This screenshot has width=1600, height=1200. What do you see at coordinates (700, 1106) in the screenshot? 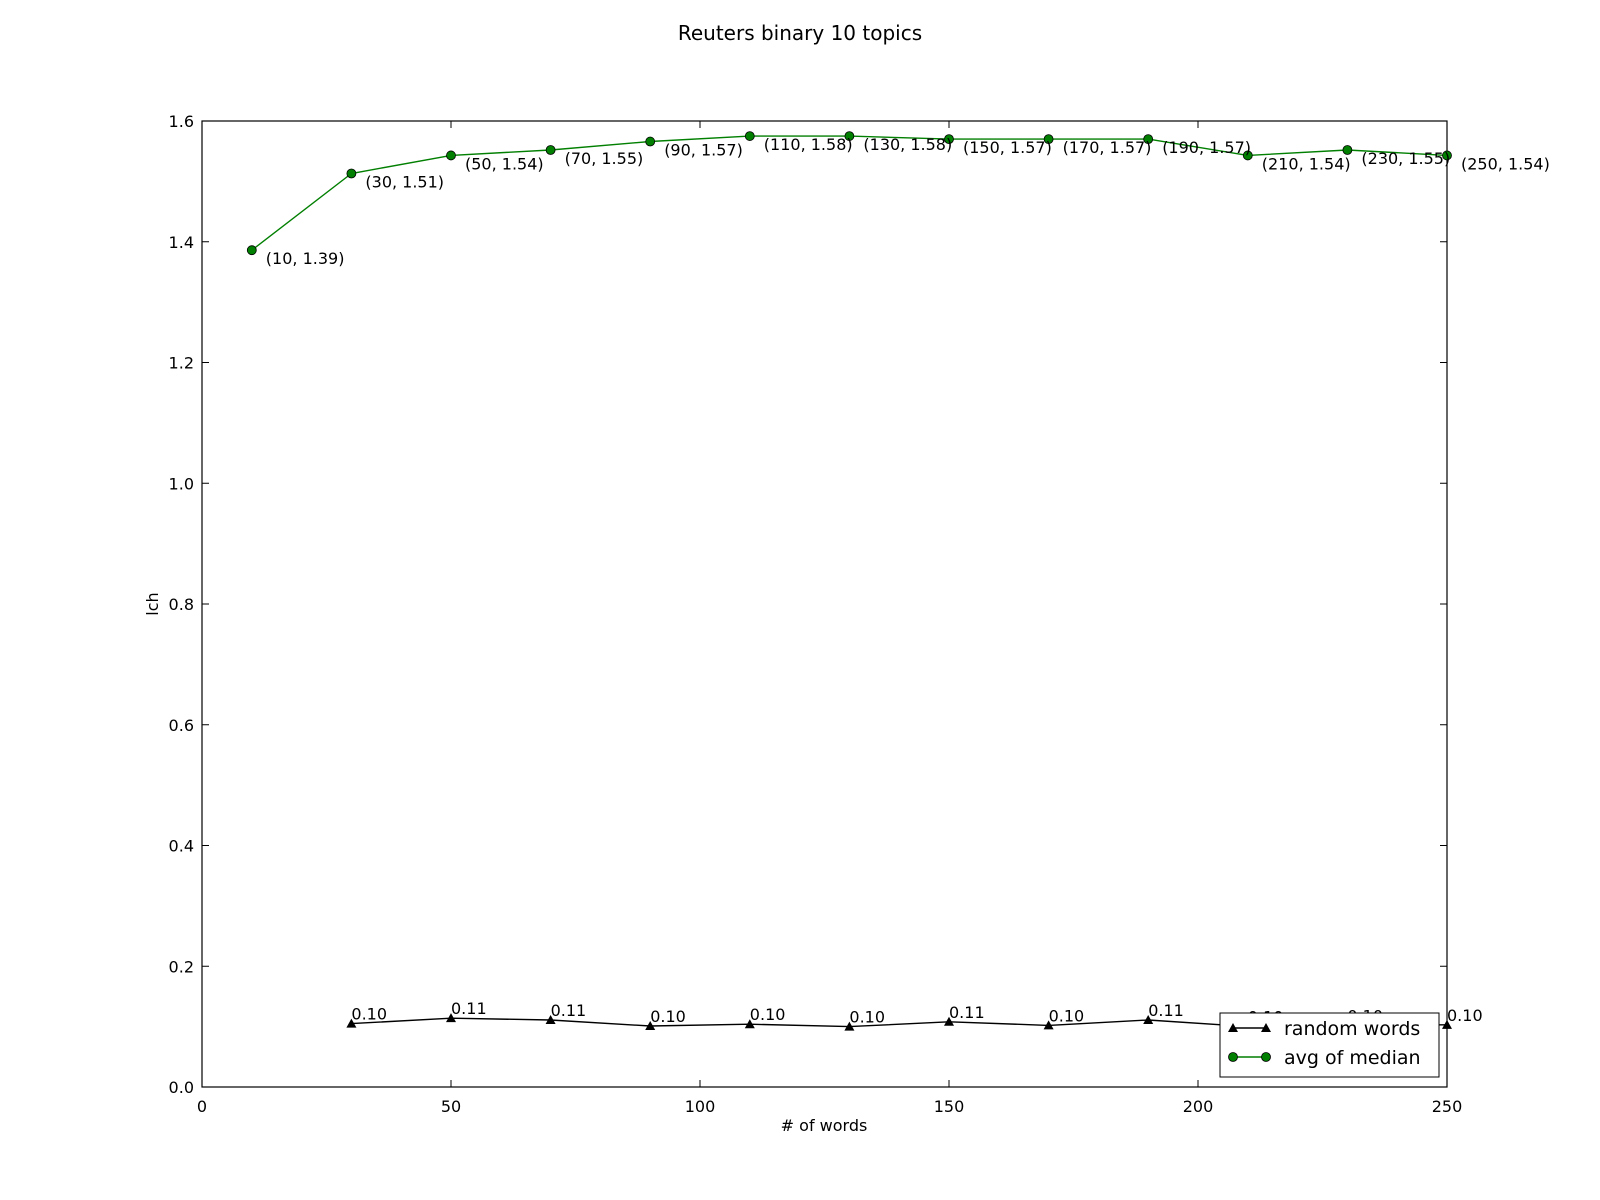
I see `x-tick-label: 100` at bounding box center [700, 1106].